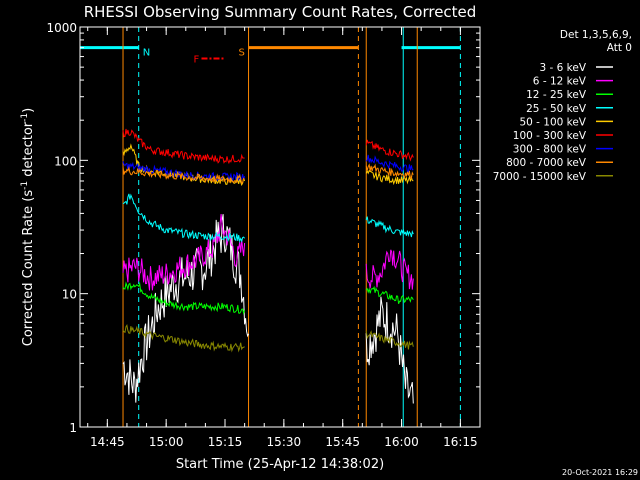 Image resolution: width=640 pixels, height=480 pixels. I want to click on marker-label: N, so click(146, 53).